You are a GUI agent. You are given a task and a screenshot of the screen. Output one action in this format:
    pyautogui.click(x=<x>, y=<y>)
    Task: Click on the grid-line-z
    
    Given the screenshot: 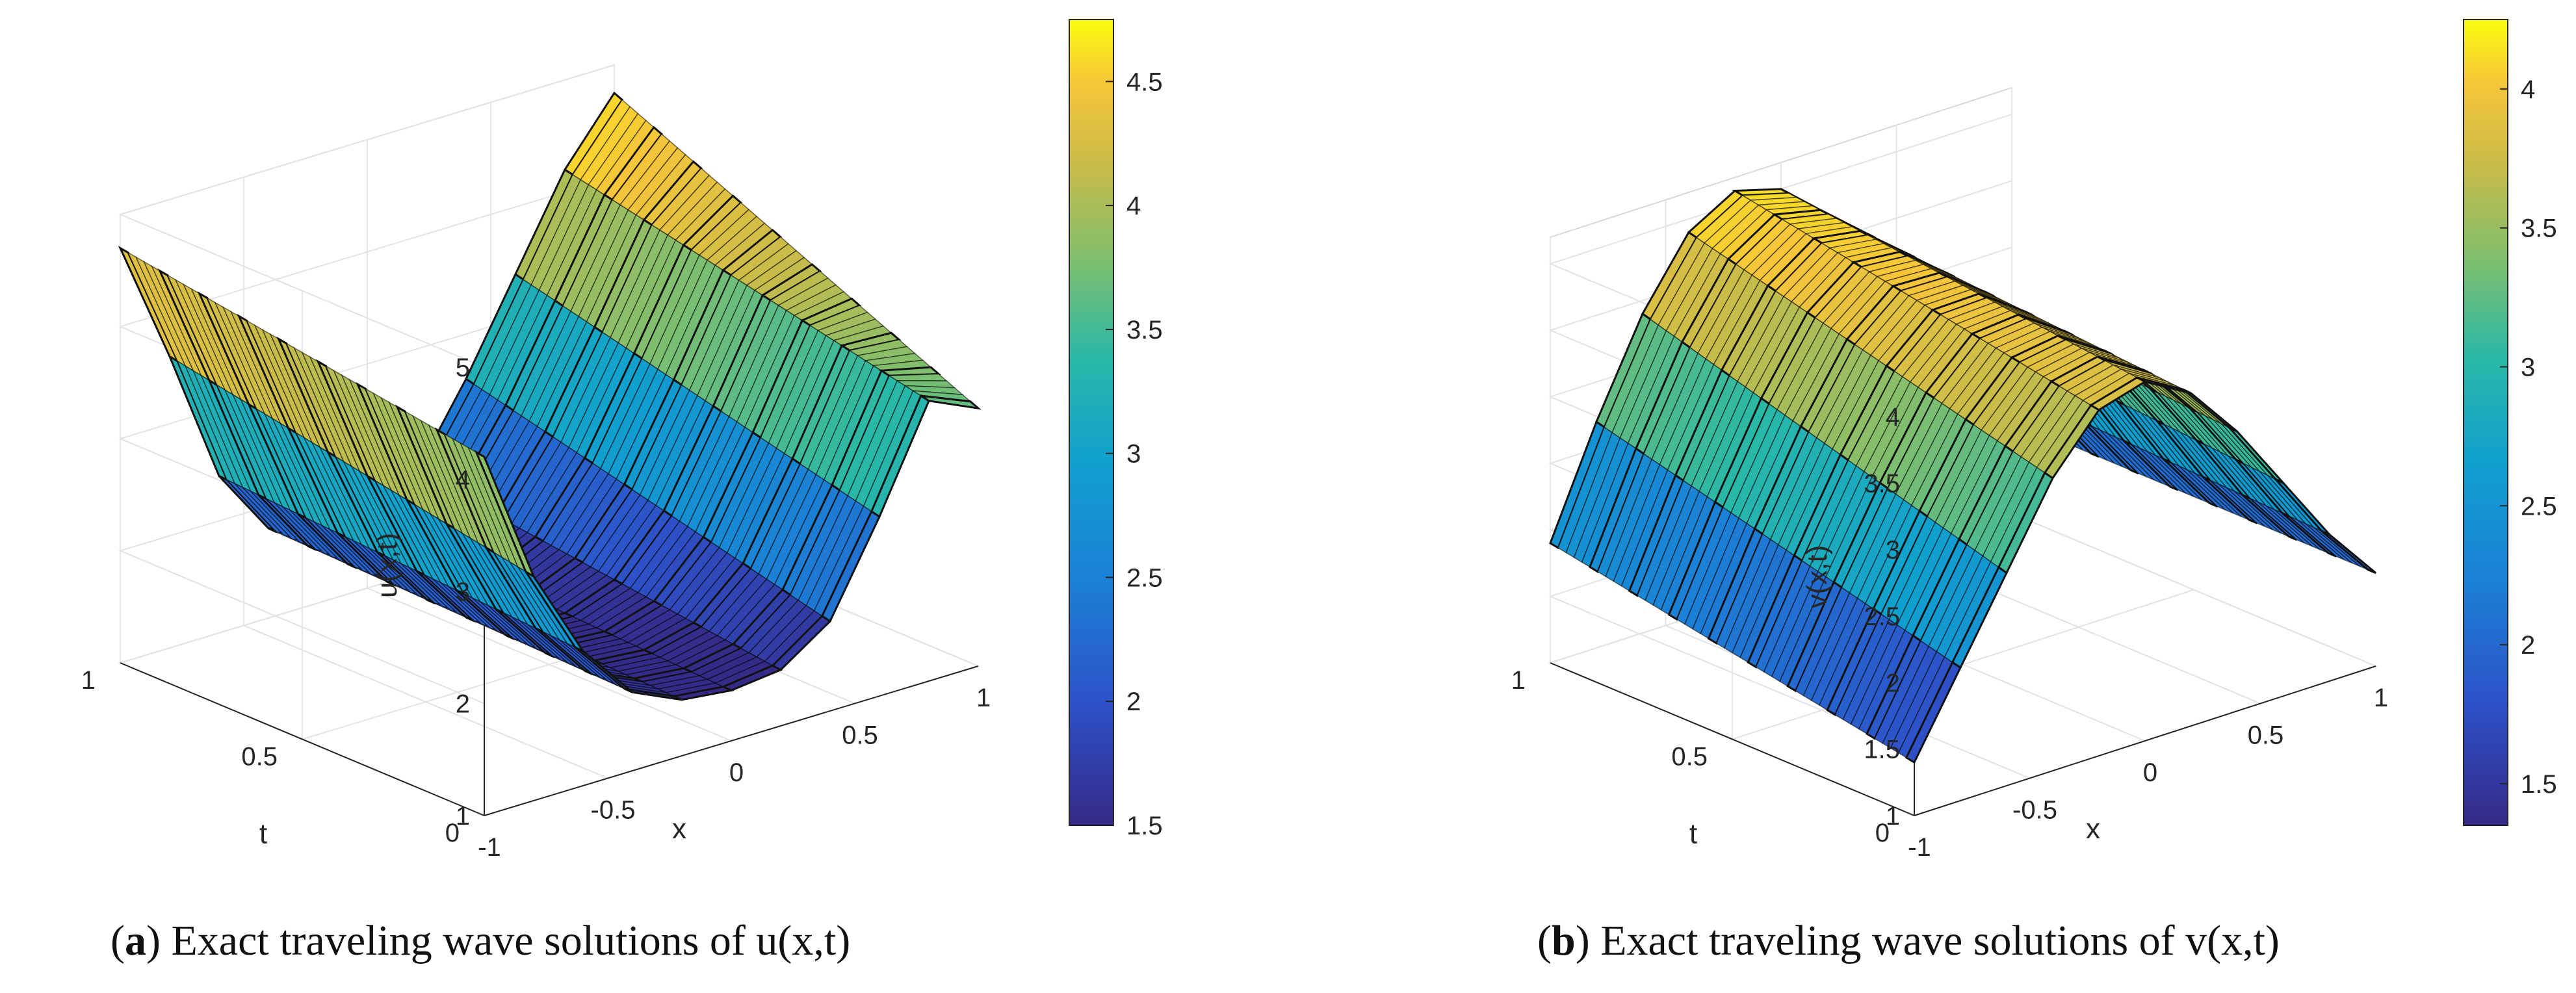 What is the action you would take?
    pyautogui.click(x=366, y=216)
    